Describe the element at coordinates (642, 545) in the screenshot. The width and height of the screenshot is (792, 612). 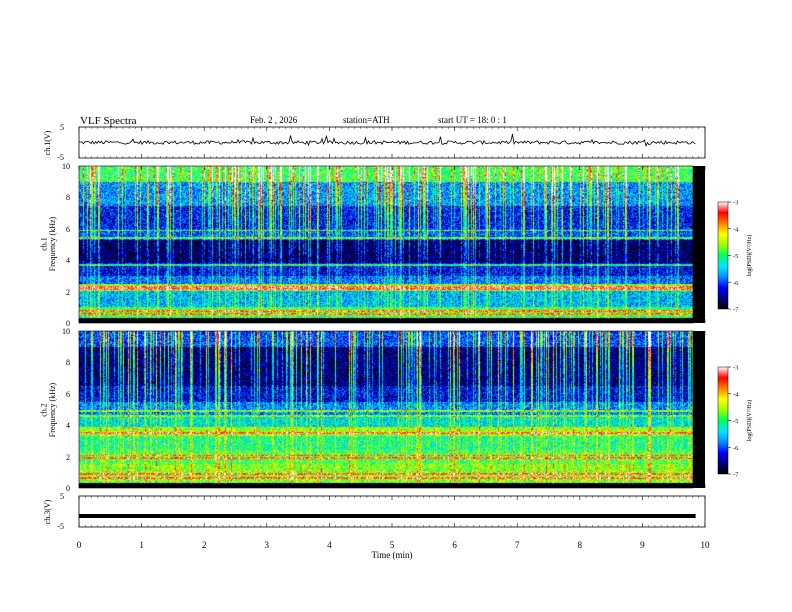
I see `x-tick-label: 9` at that location.